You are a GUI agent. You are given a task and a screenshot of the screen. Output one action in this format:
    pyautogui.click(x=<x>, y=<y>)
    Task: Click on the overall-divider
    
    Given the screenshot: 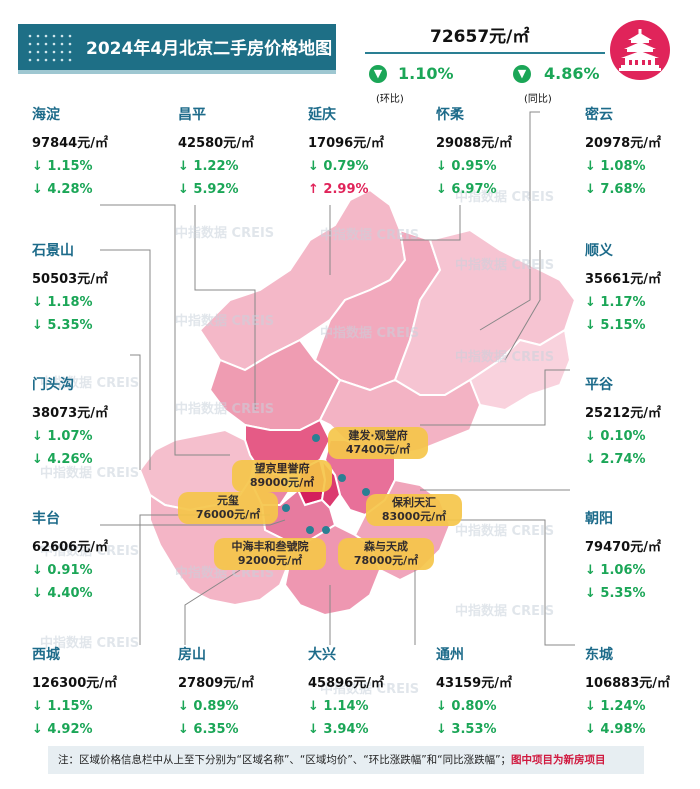 What is the action you would take?
    pyautogui.click(x=485, y=53)
    